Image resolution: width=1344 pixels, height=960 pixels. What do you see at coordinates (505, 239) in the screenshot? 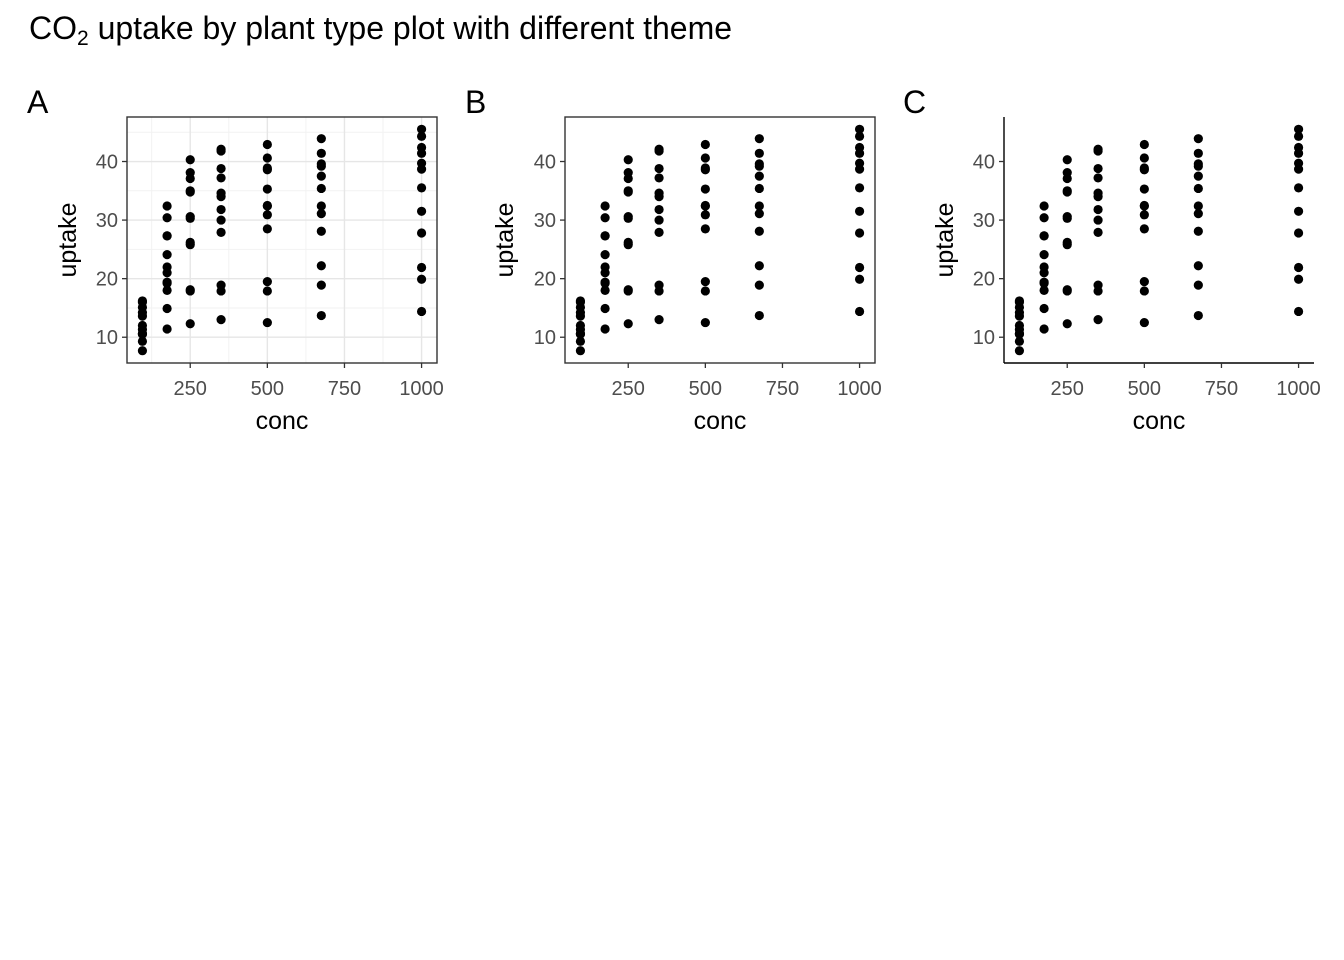
I see `y-axis-title: uptake` at bounding box center [505, 239].